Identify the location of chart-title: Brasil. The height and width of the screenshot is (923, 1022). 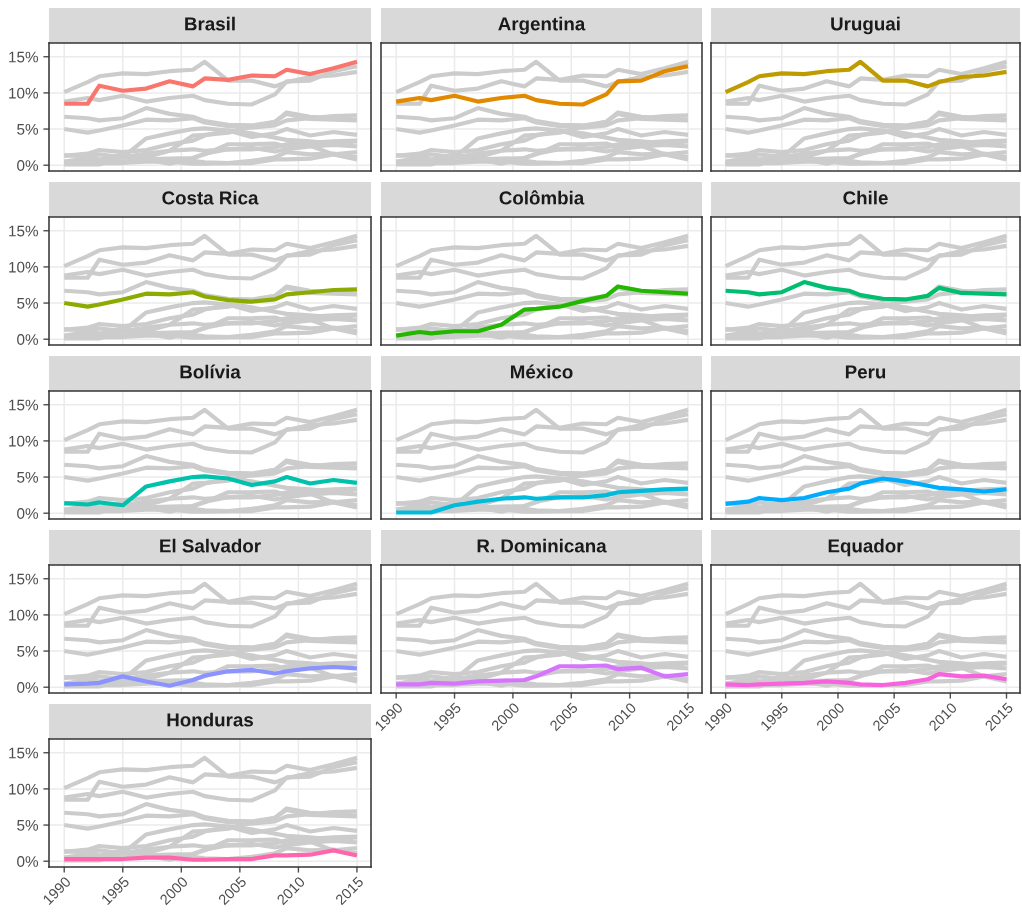
(210, 23).